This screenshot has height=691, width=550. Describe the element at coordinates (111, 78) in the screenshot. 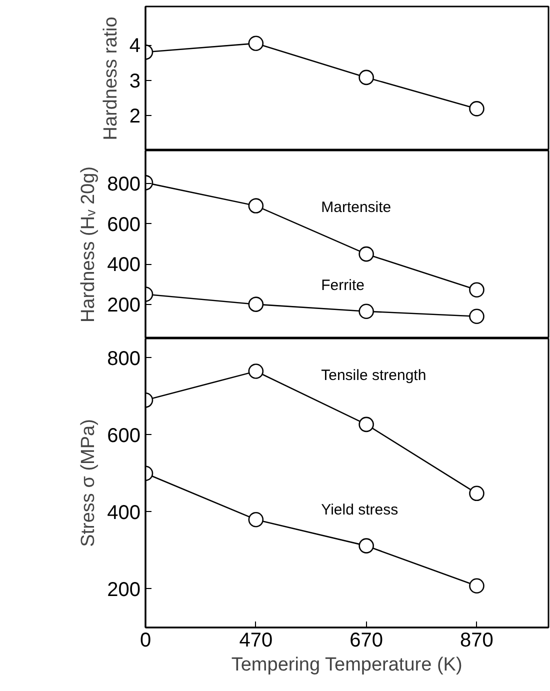

I see `y-axis-title: Hardness ratio` at that location.